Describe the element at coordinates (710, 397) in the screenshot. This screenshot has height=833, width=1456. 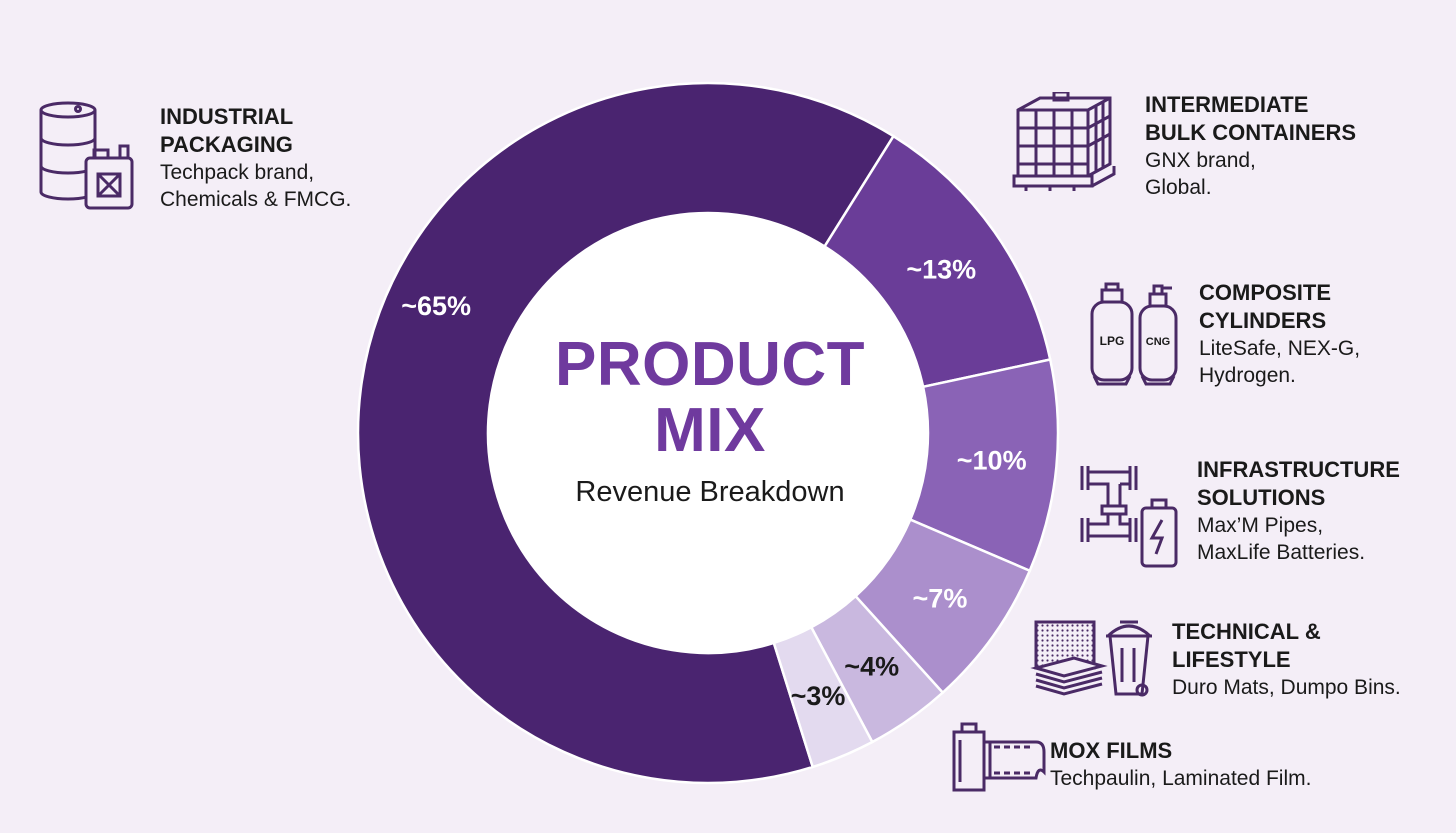
I see `chart-title: PRODUCT MIX` at that location.